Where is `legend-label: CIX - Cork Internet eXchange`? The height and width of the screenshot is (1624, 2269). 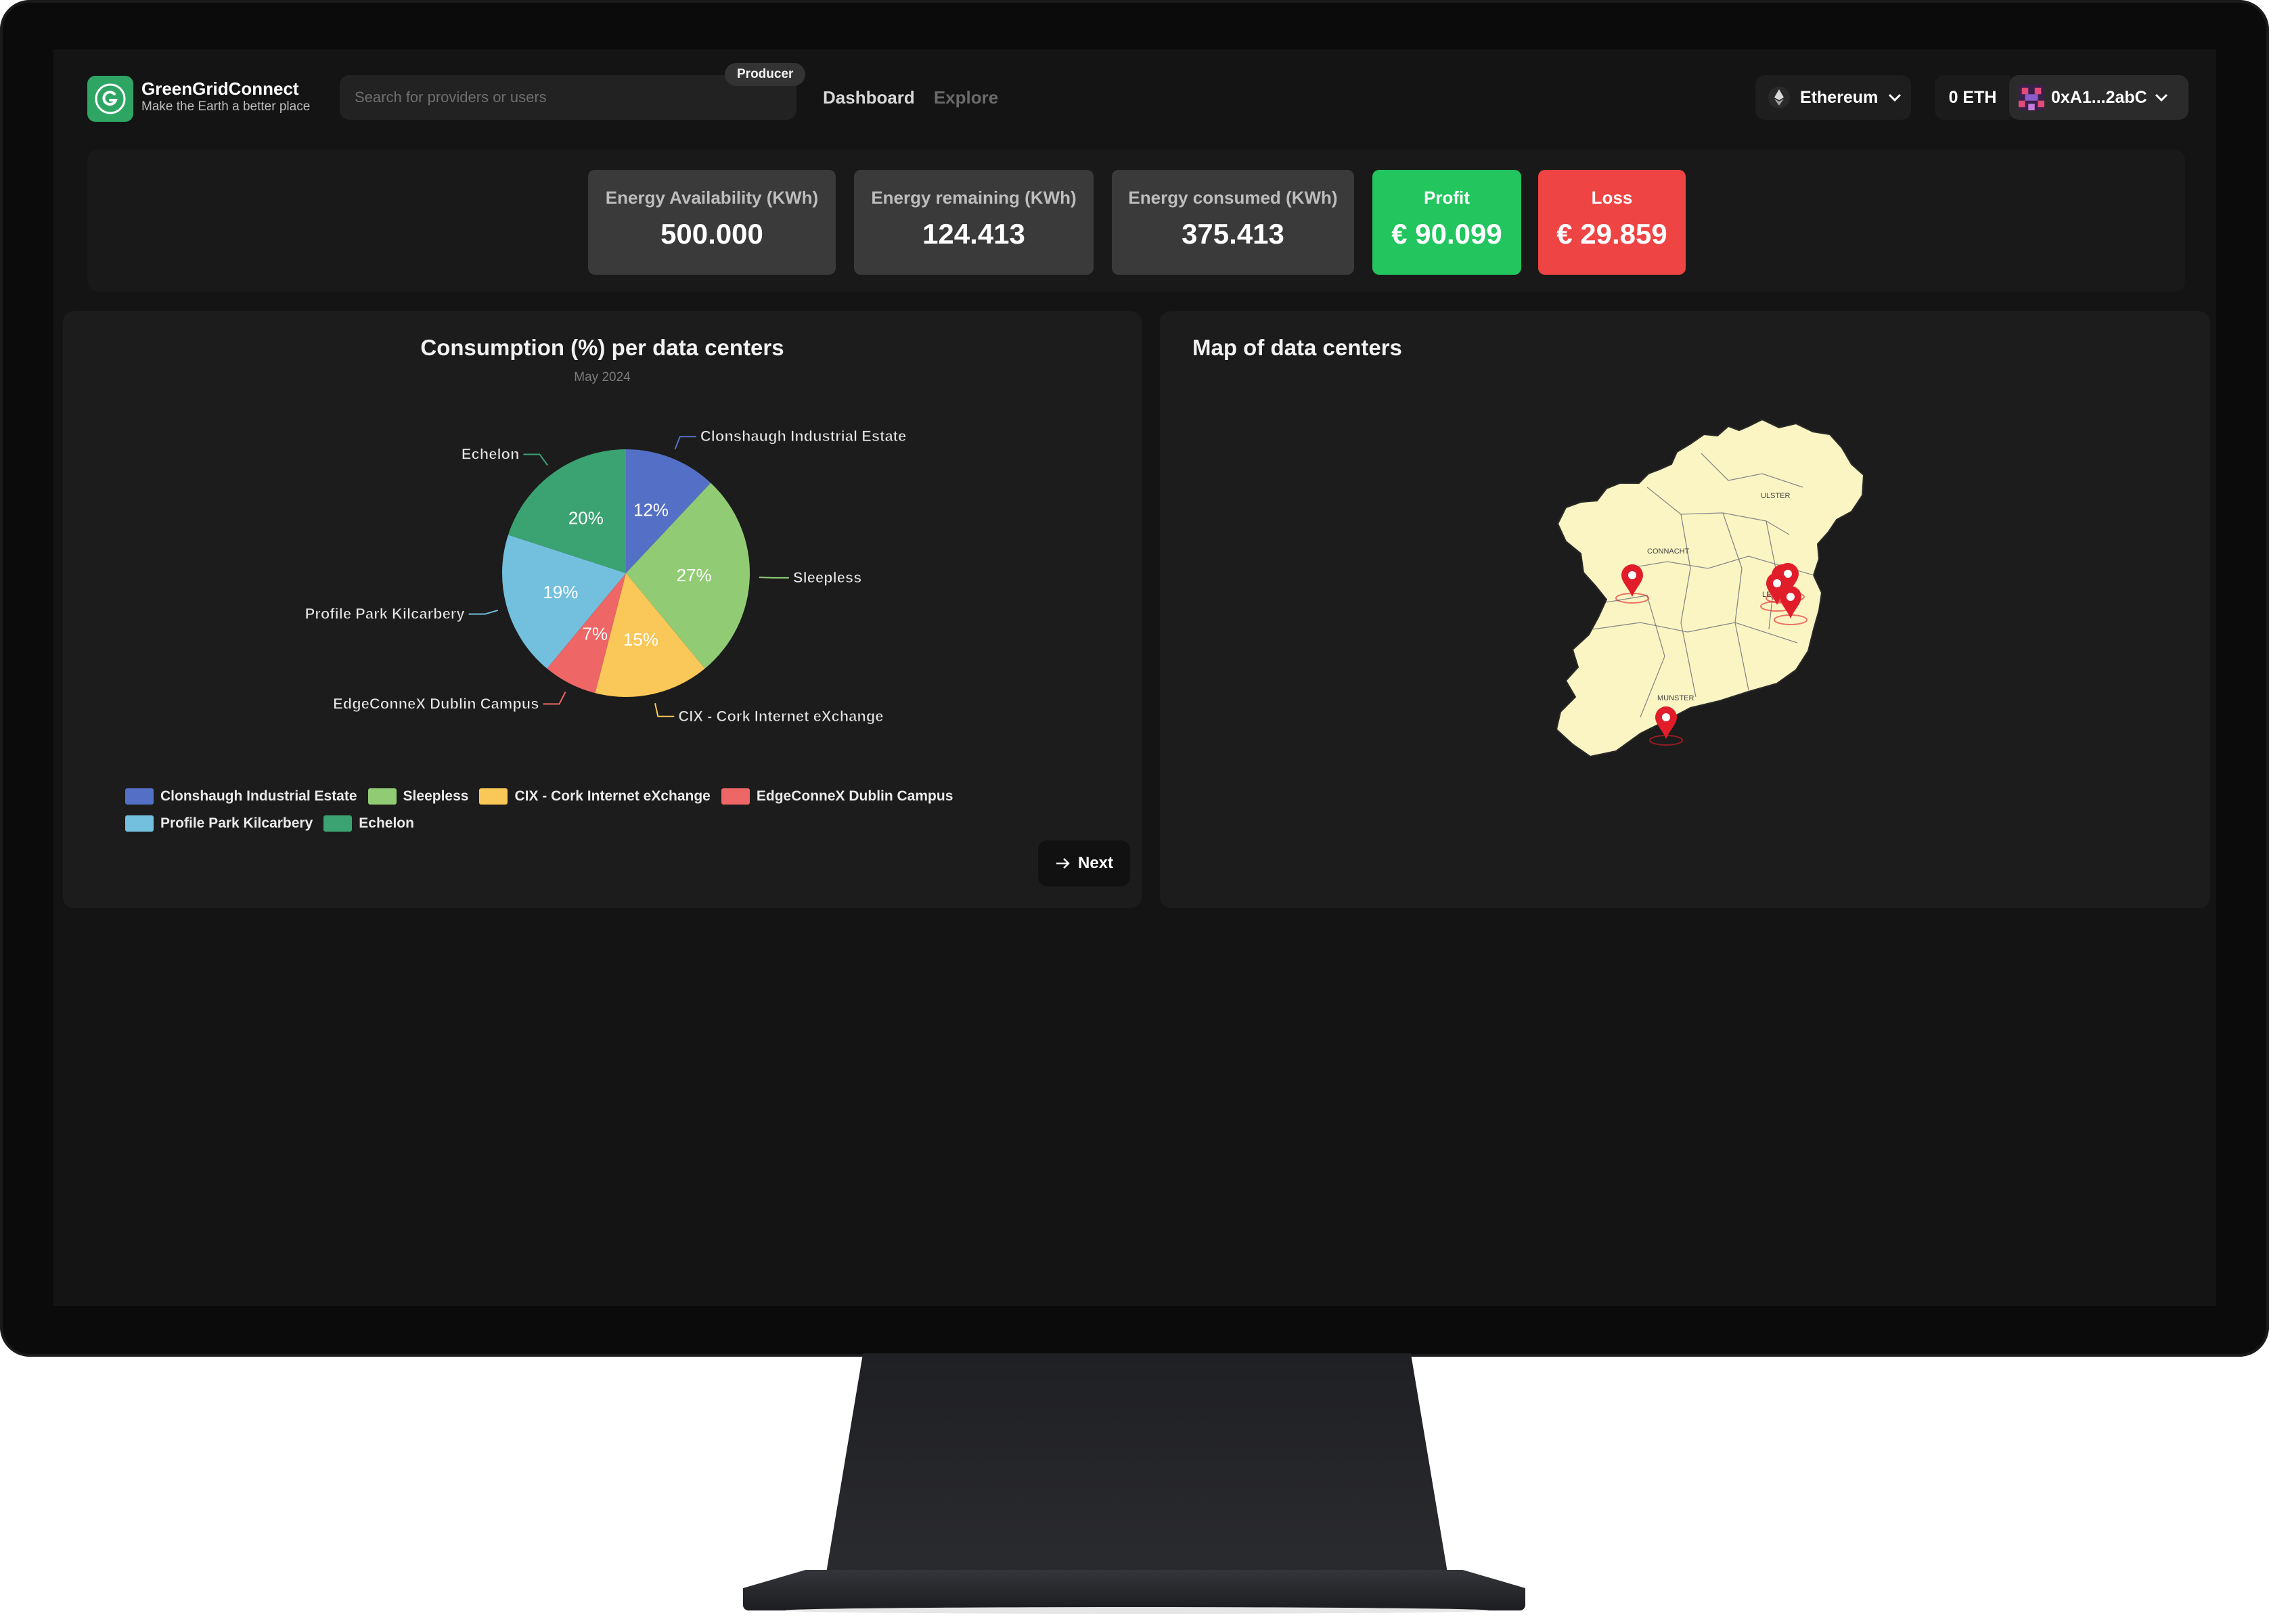
legend-label: CIX - Cork Internet eXchange is located at coordinates (612, 796).